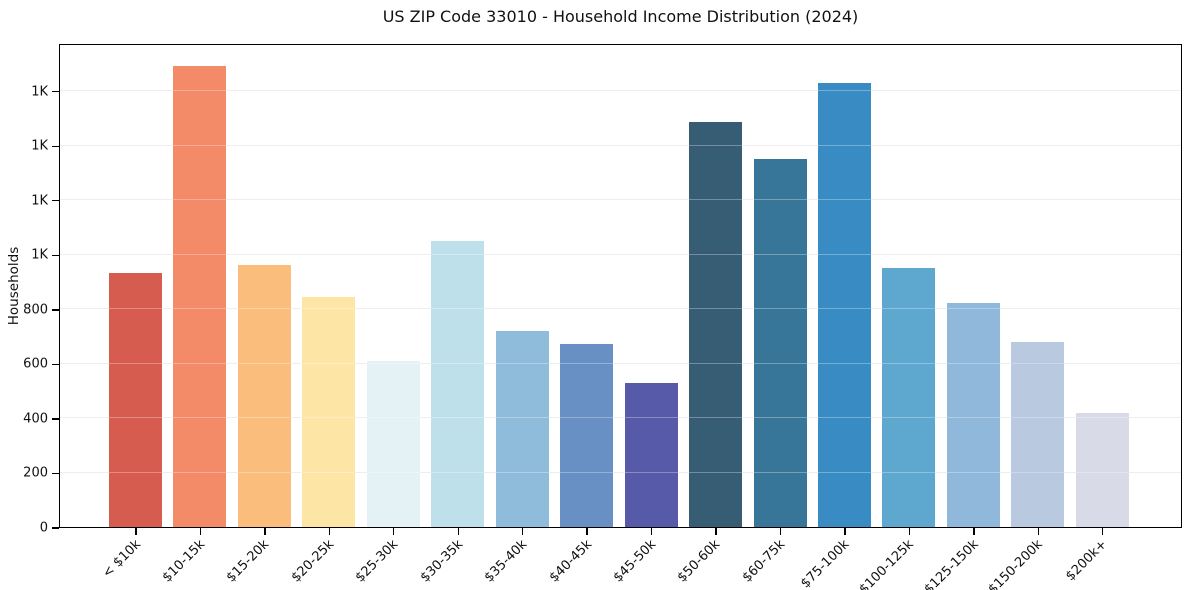  I want to click on y-tick-label: 400, so click(35, 419).